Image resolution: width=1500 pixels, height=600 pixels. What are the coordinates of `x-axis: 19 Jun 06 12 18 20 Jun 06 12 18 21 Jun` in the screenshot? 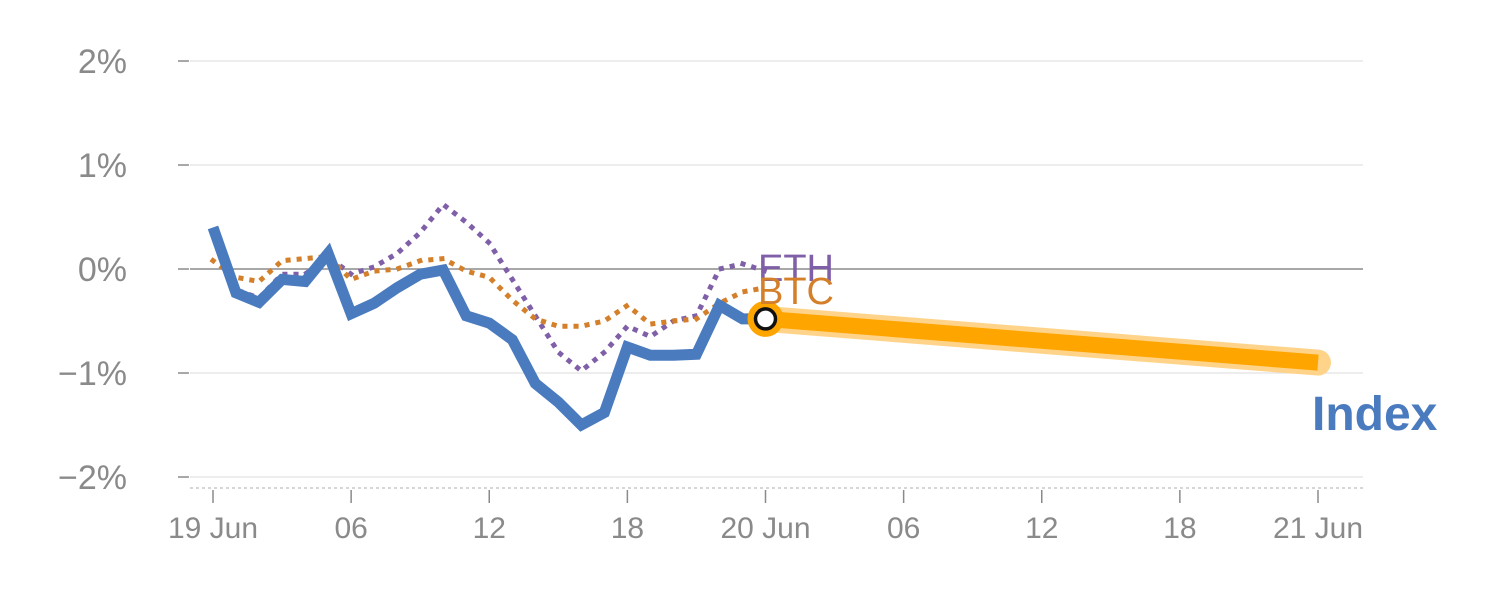 It's located at (765, 516).